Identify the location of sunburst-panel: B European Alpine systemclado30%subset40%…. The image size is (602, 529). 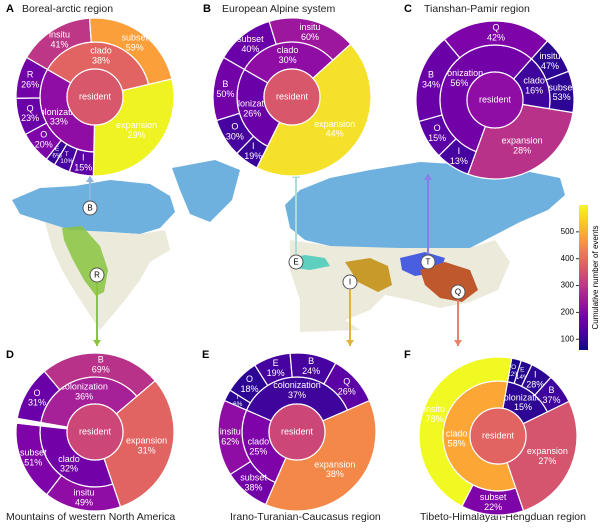
(287, 90).